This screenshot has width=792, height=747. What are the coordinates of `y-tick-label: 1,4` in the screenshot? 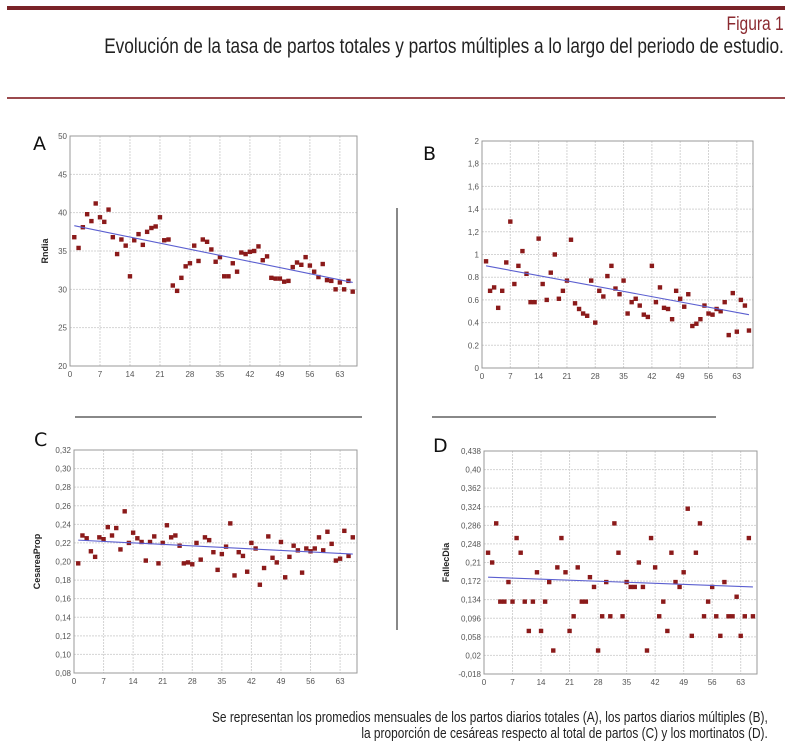 It's located at (474, 209).